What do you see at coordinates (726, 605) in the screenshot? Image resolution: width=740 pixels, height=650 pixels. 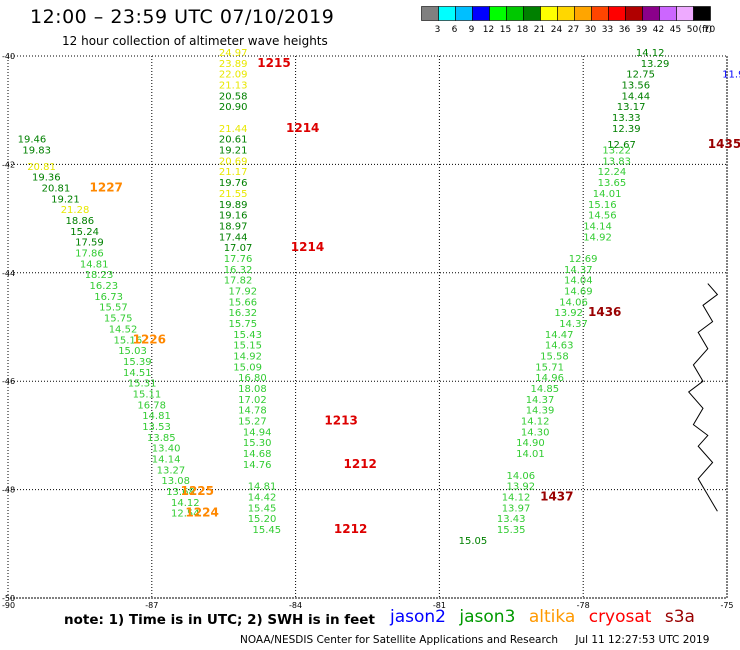 I see `x-tick-label: -75` at bounding box center [726, 605].